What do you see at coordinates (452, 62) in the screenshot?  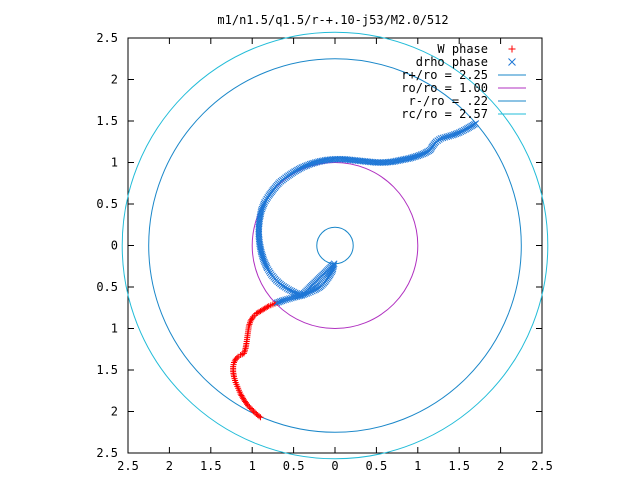 I see `legend-label: drho phase` at bounding box center [452, 62].